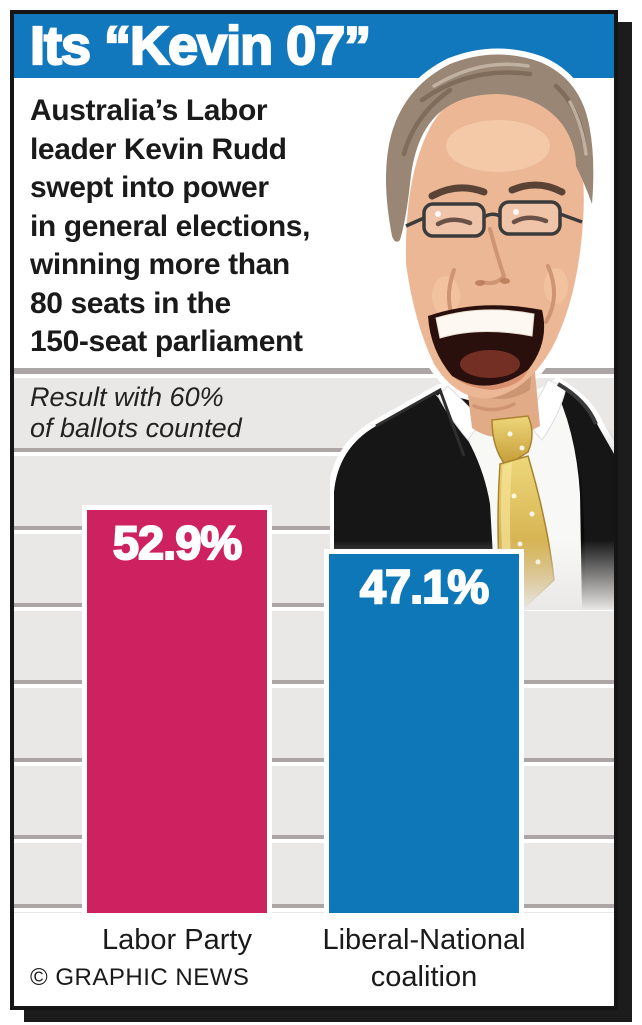 The height and width of the screenshot is (1025, 642). What do you see at coordinates (140, 977) in the screenshot?
I see `copyright-credit: © GRAPHIC NEWS` at bounding box center [140, 977].